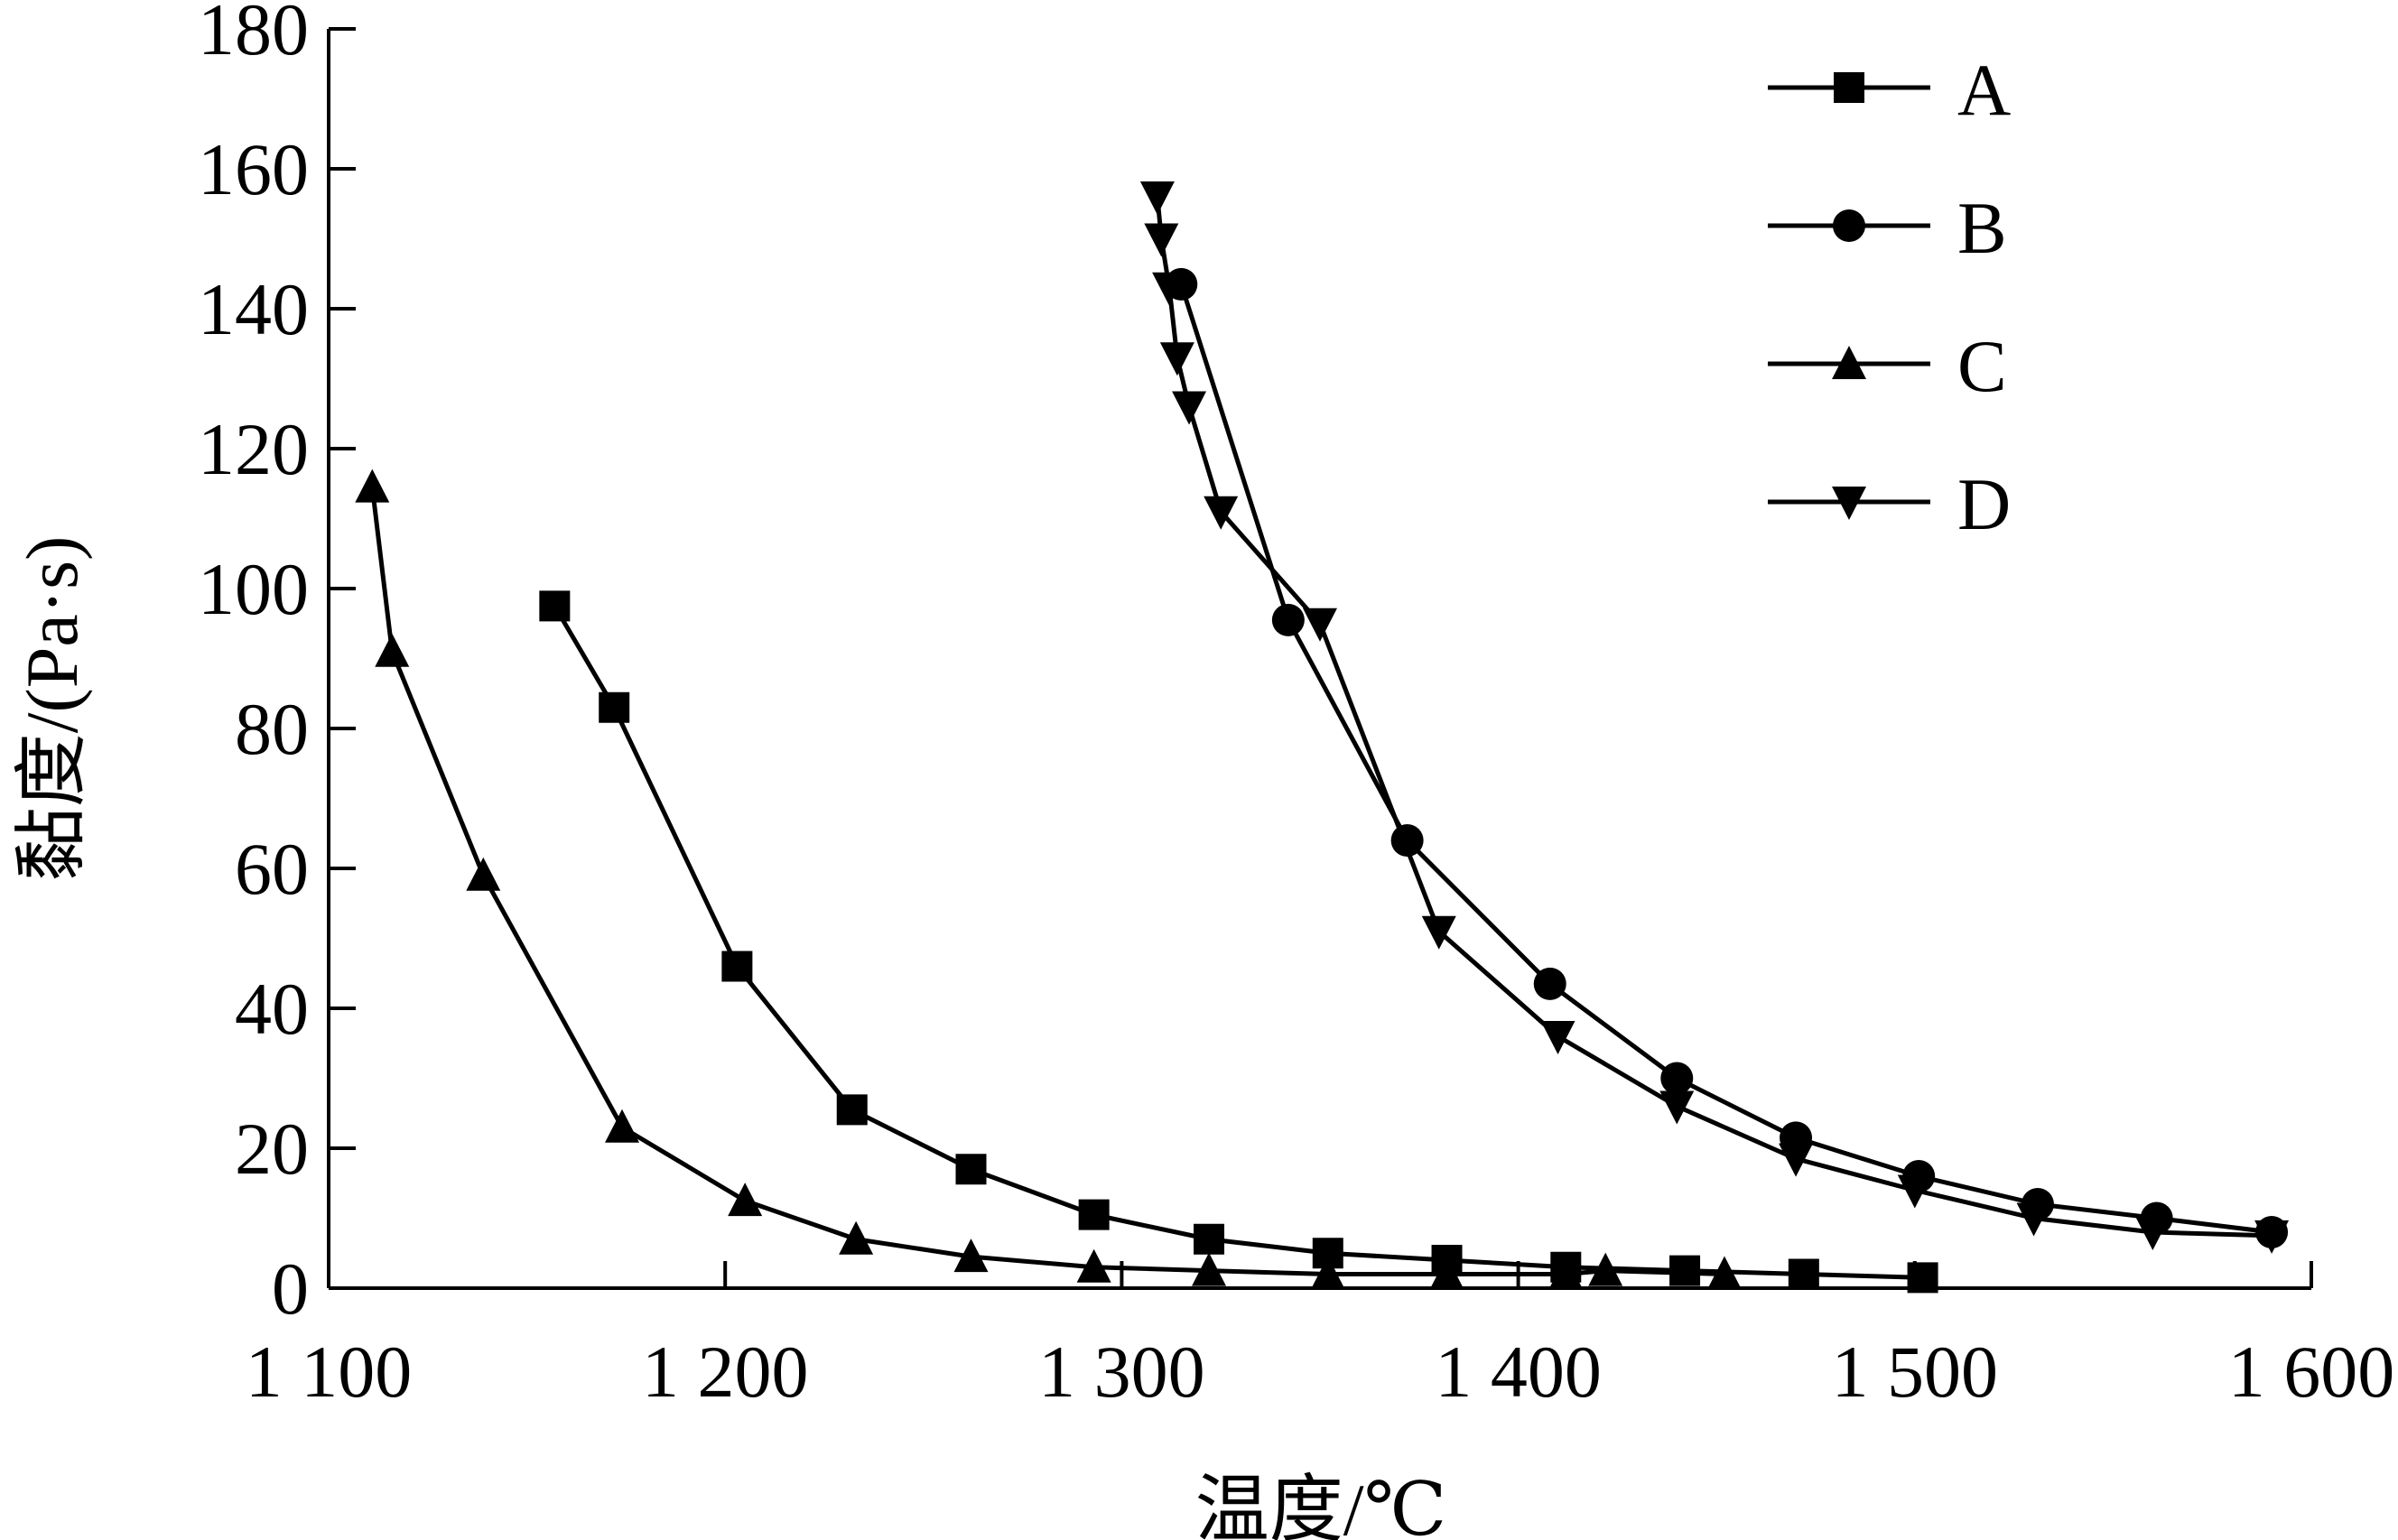 Image resolution: width=2398 pixels, height=1540 pixels. Describe the element at coordinates (1121, 1372) in the screenshot. I see `x-tick-label: 1 300` at that location.